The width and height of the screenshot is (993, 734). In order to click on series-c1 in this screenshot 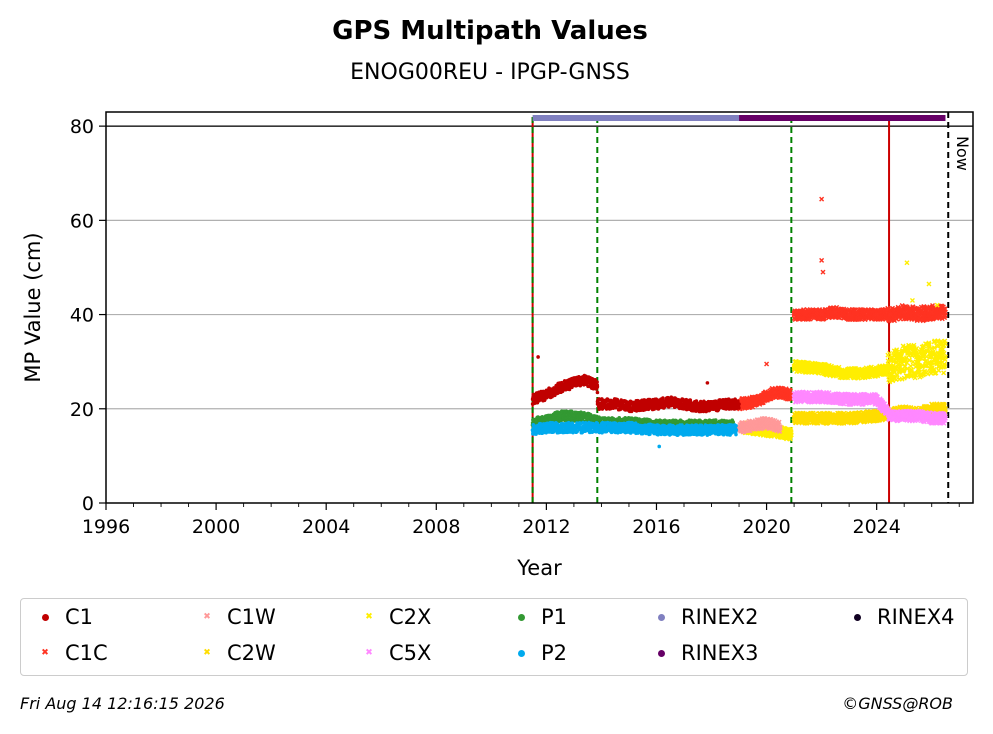, I will do `click(635, 393)`.